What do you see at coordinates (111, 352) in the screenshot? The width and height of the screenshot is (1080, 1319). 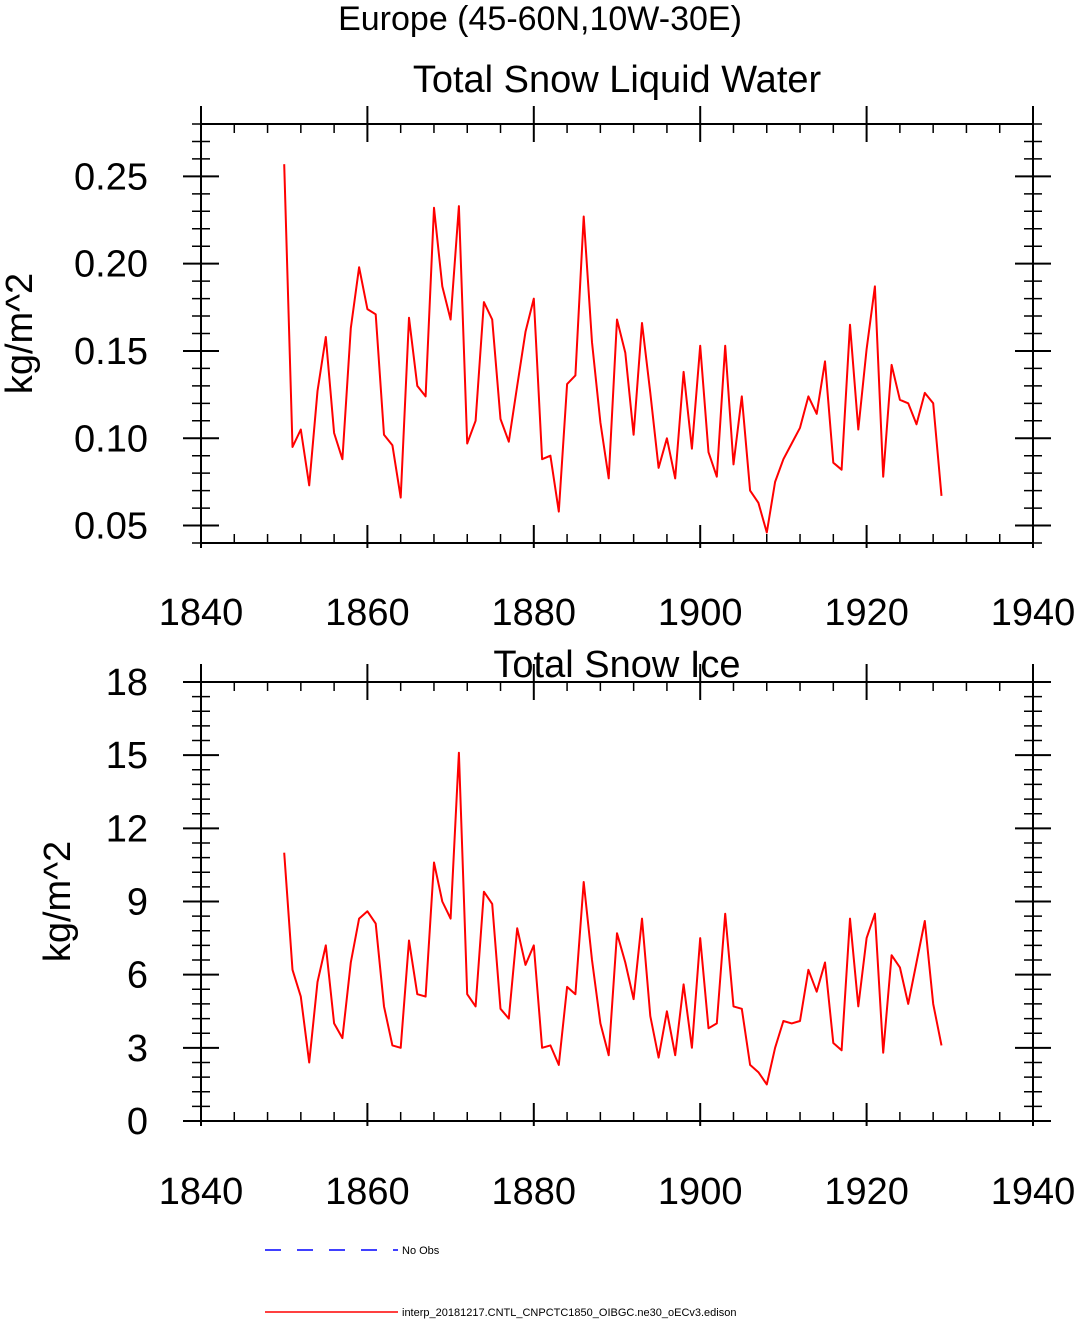 I see `y-tick-label: 0.15` at bounding box center [111, 352].